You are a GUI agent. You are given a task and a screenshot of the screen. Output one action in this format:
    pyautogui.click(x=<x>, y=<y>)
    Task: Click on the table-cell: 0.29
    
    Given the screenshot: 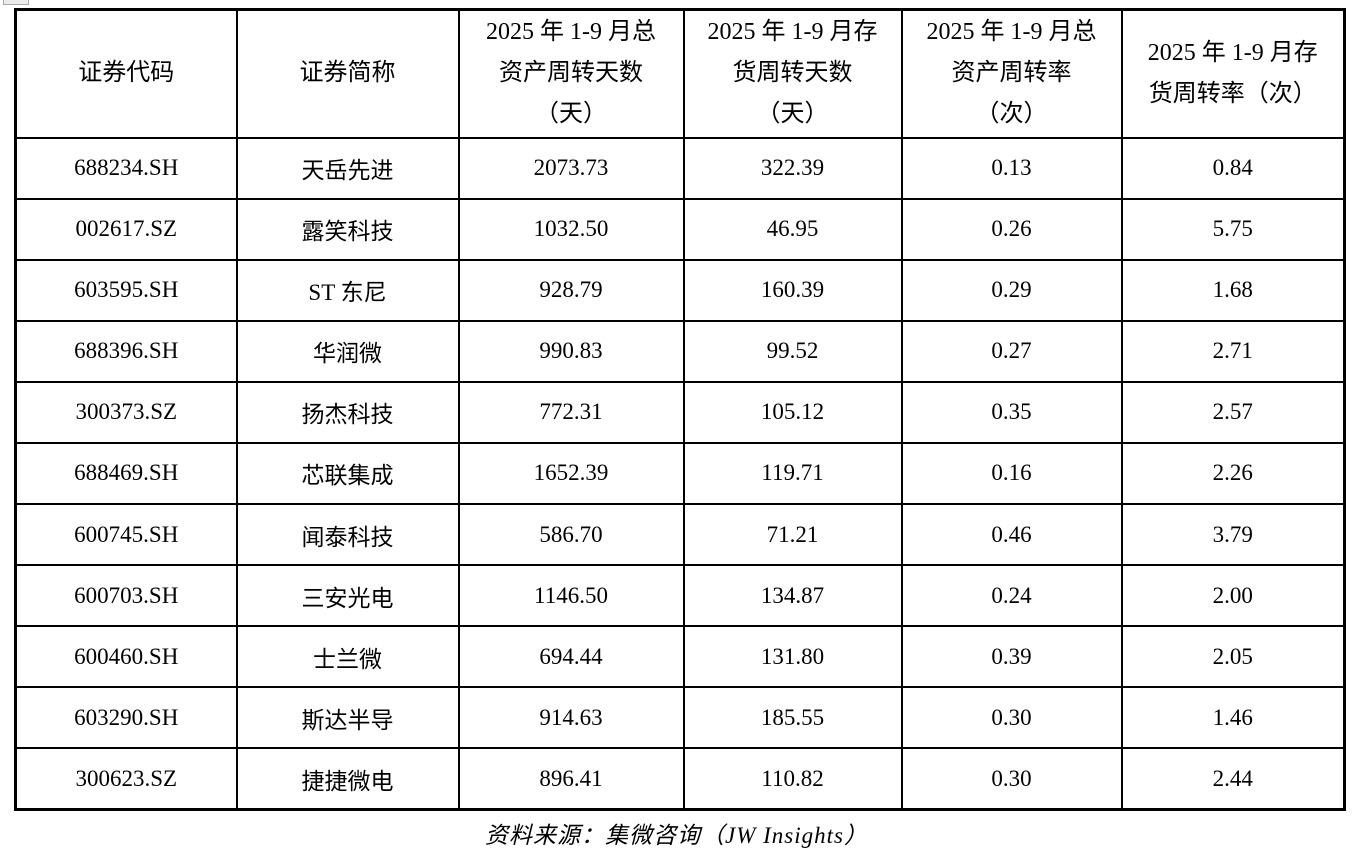 What is the action you would take?
    pyautogui.click(x=1011, y=290)
    